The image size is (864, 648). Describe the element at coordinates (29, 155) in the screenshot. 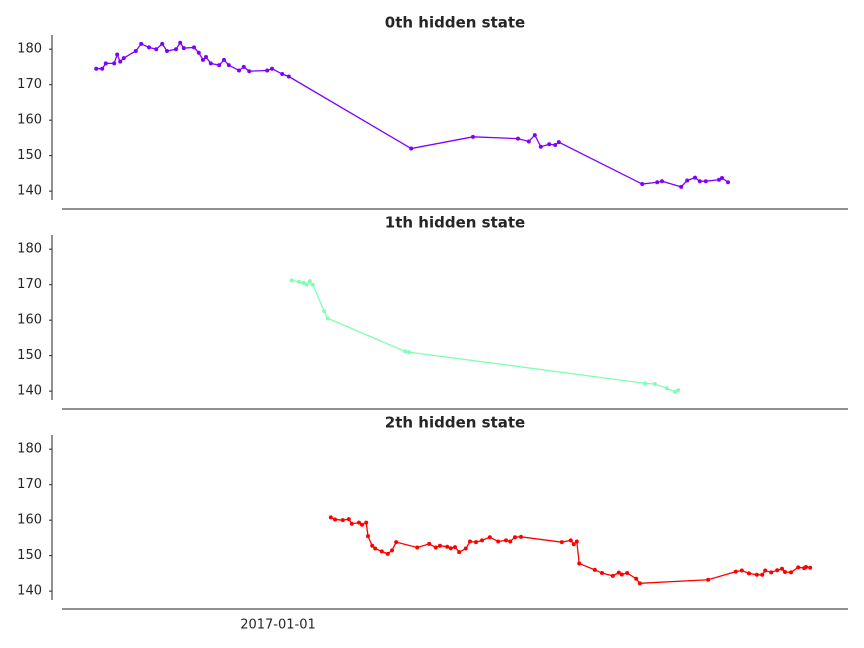

I see `y-tick-label: 150` at that location.